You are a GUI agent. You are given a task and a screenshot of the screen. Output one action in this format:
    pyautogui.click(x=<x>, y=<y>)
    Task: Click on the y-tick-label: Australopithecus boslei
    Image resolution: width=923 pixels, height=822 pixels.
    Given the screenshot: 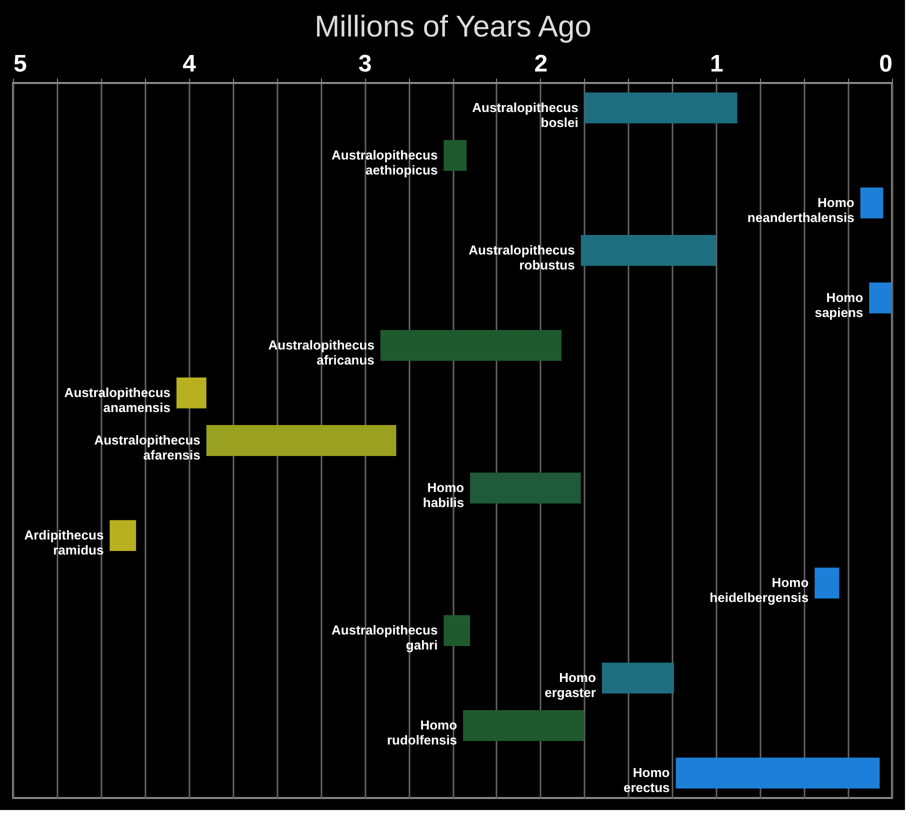 What is the action you would take?
    pyautogui.click(x=525, y=115)
    